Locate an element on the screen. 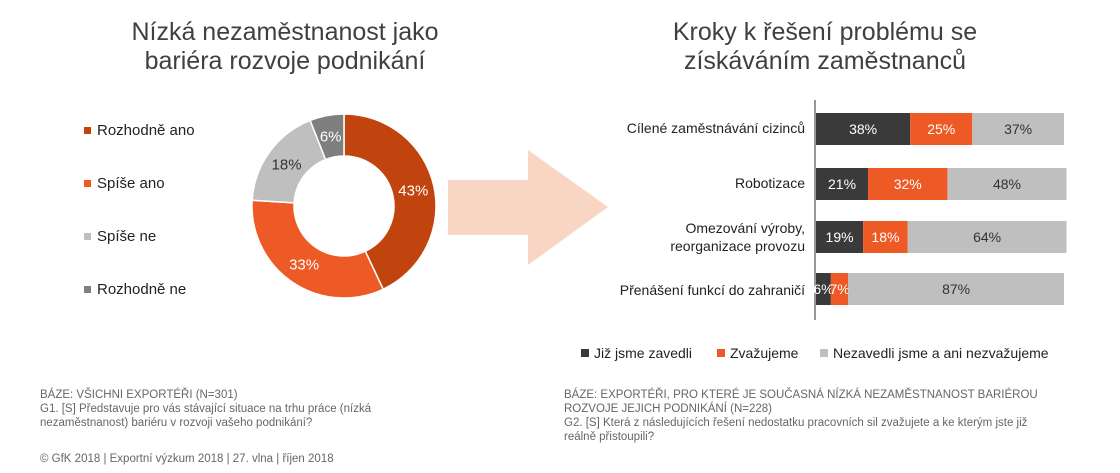  stacked-bar-chart: 38% 25% 37% 21% 32% 48% 19% 18% 64% 6%7% 87% is located at coordinates (940, 210).